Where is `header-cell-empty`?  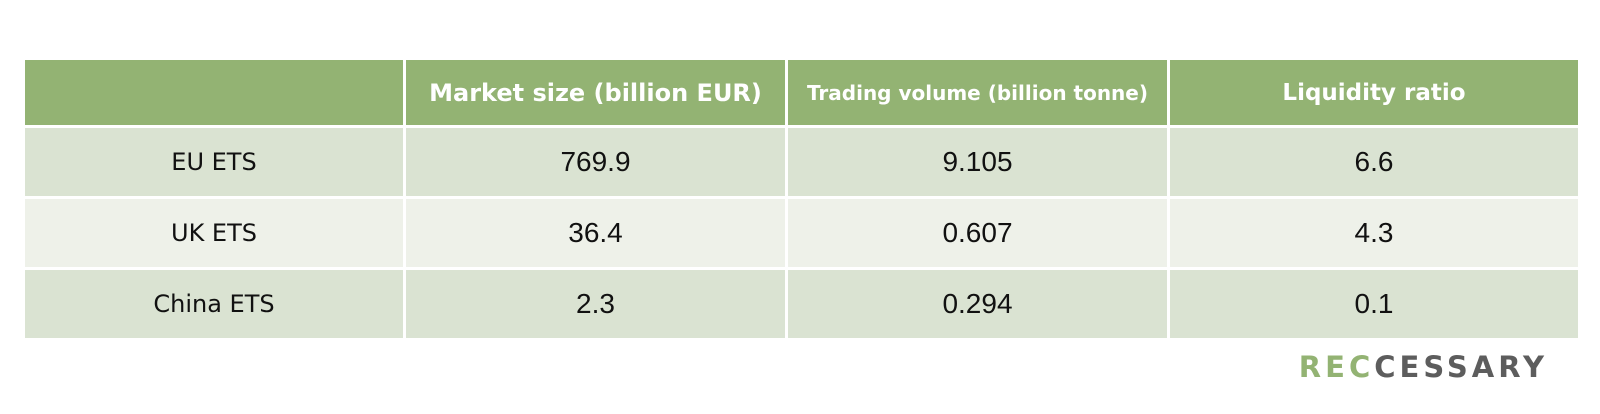
header-cell-empty is located at coordinates (214, 92).